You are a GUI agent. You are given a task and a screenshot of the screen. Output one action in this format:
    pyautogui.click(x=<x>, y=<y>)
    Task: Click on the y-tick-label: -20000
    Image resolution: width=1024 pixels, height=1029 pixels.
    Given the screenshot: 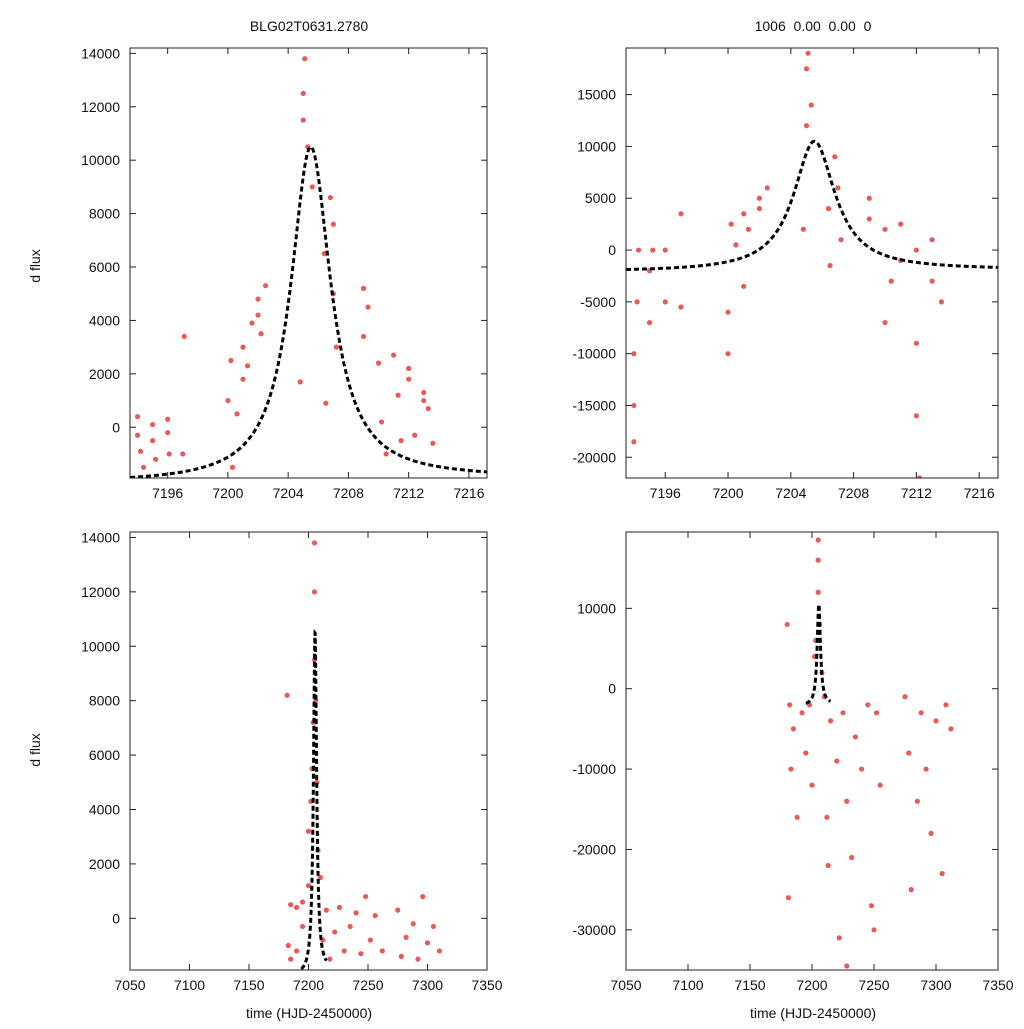 What is the action you would take?
    pyautogui.click(x=594, y=849)
    